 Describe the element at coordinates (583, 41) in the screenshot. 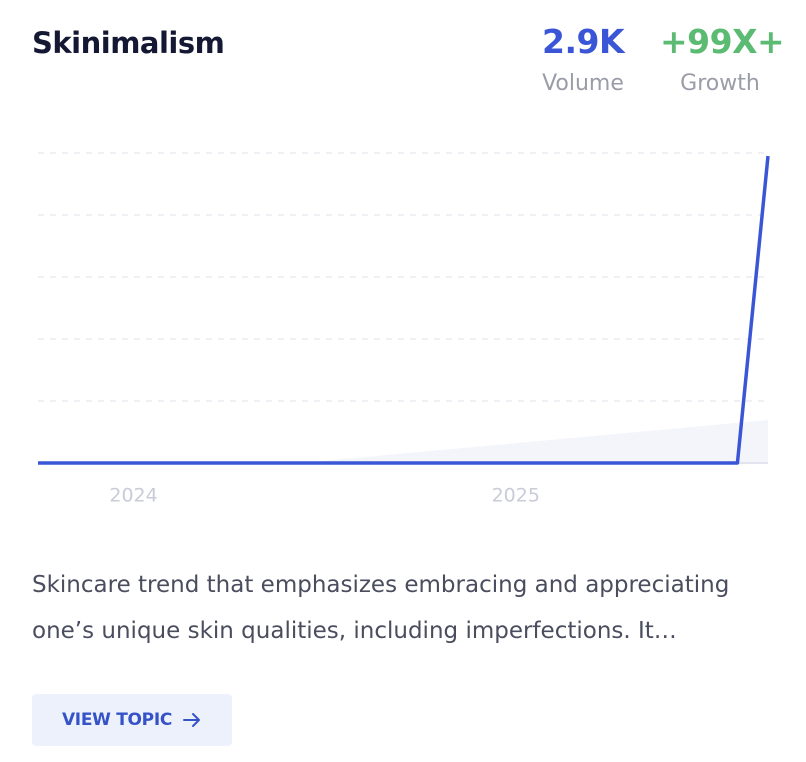

I see `metric-value: 2.9K` at that location.